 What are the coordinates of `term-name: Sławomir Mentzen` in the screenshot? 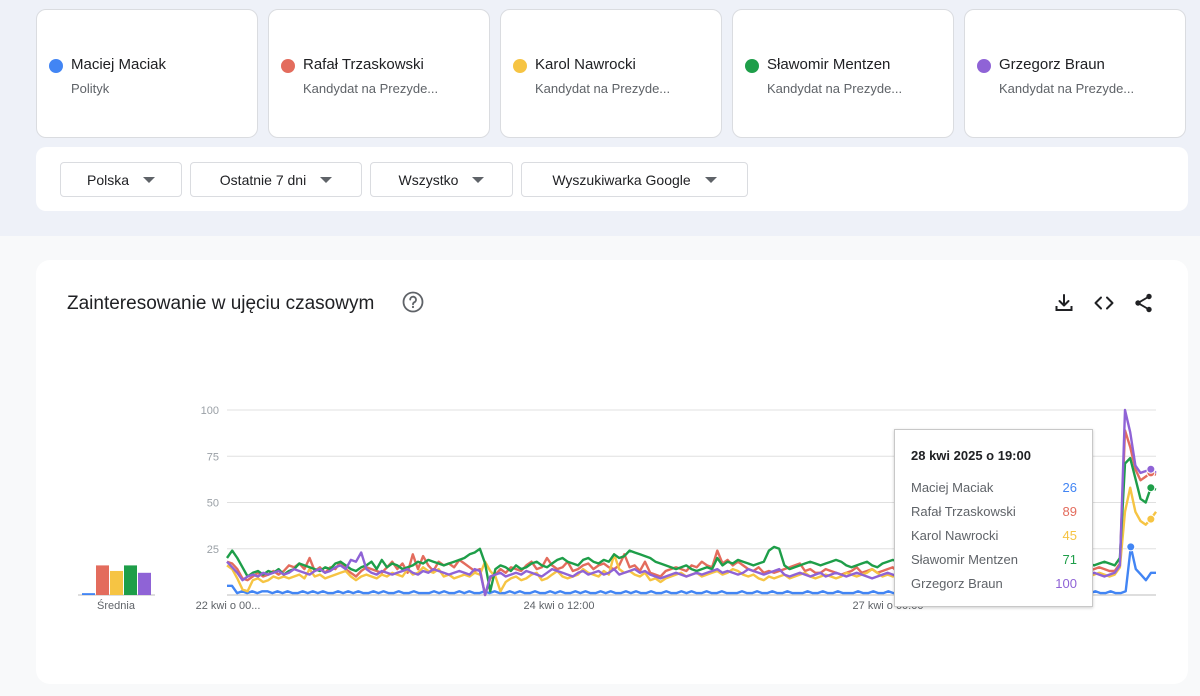 It's located at (829, 64).